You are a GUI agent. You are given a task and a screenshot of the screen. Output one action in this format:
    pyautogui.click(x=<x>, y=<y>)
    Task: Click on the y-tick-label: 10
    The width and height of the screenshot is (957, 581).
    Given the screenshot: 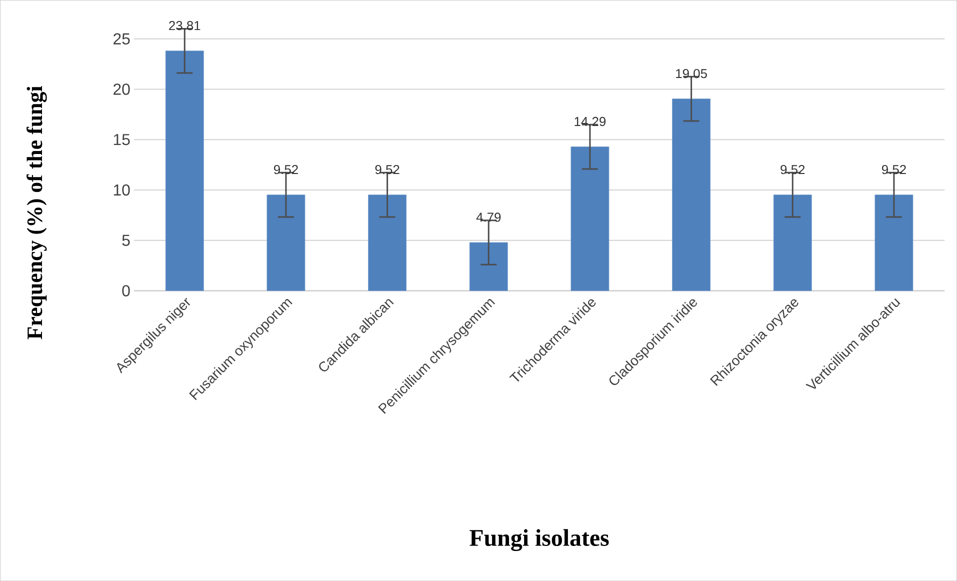 What is the action you would take?
    pyautogui.click(x=122, y=190)
    